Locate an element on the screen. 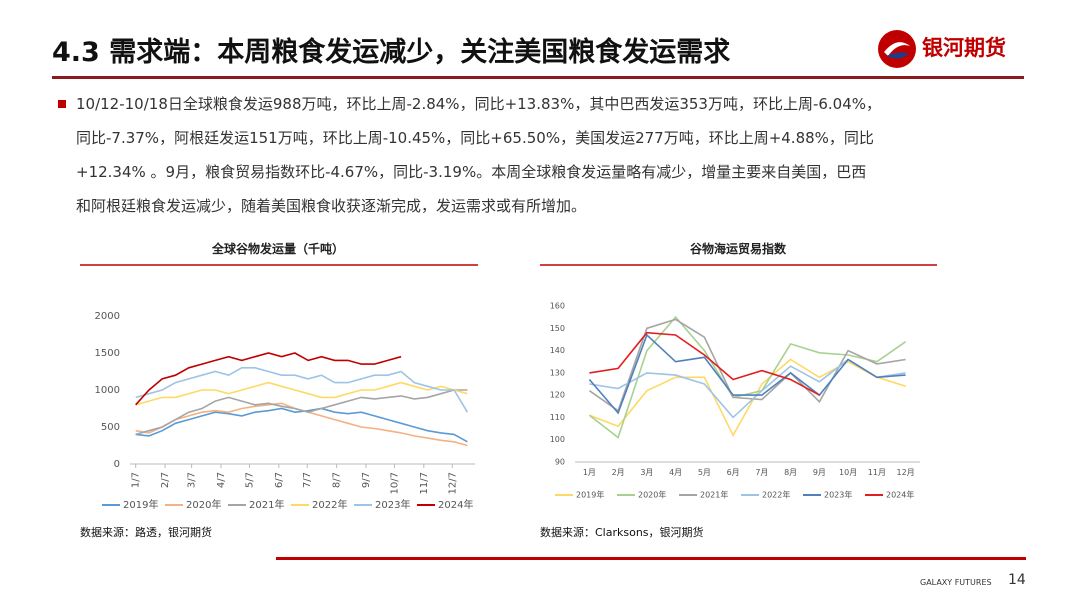 The height and width of the screenshot is (608, 1080). x-tick-label: 9/7 is located at coordinates (366, 480).